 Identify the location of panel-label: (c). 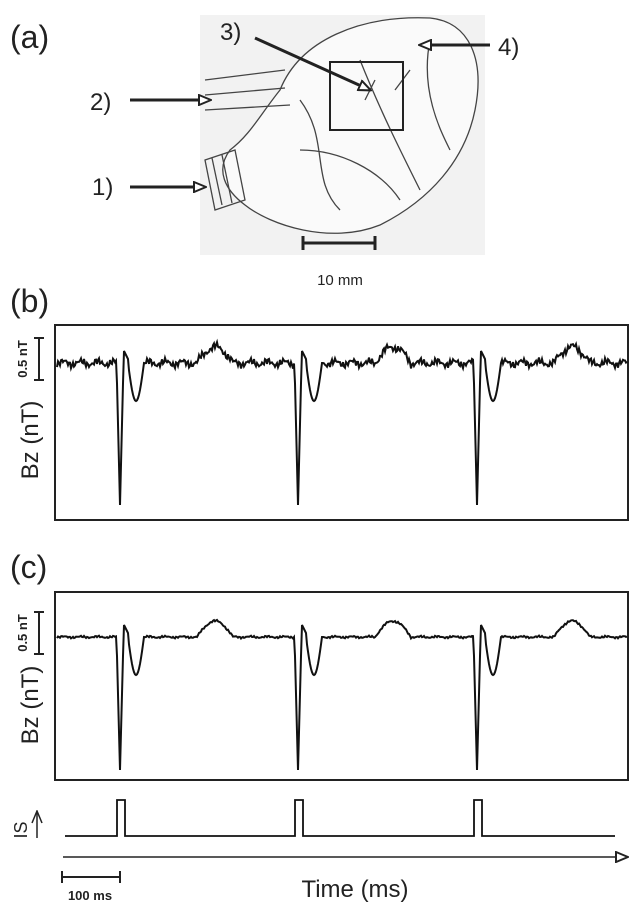
(28, 567).